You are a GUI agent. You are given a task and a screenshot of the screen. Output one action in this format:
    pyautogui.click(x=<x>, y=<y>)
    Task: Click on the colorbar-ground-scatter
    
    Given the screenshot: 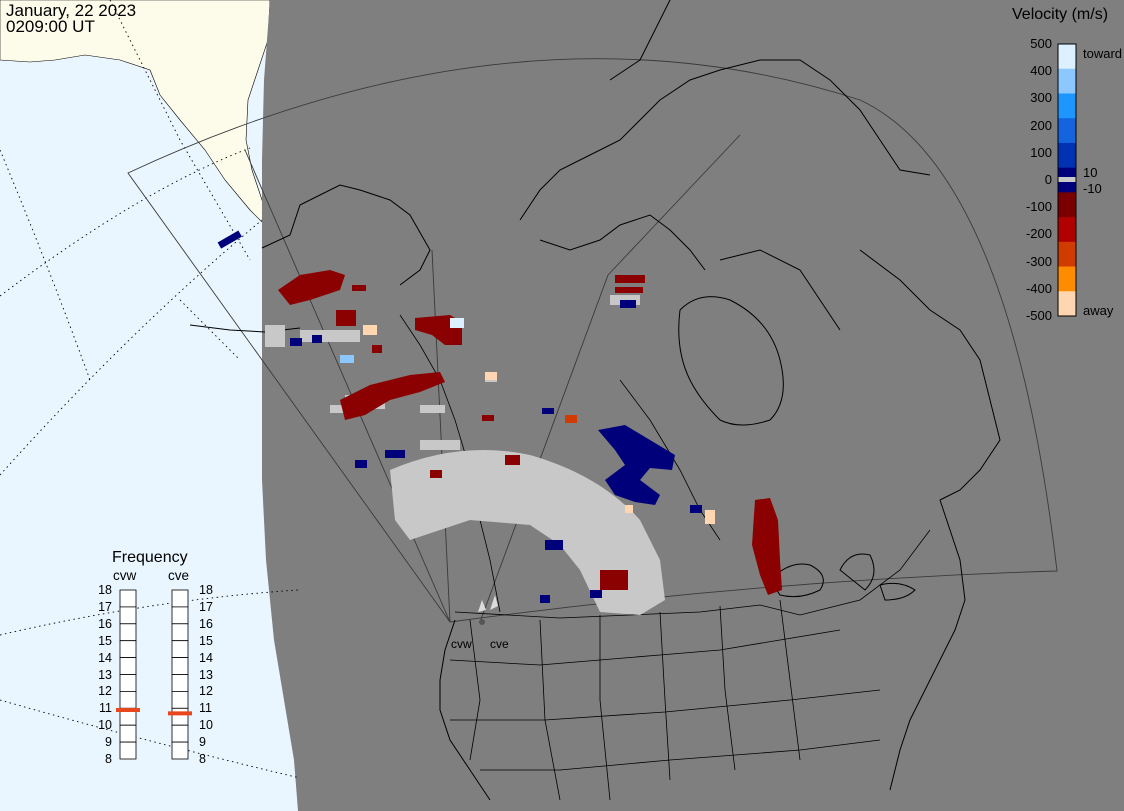 What is the action you would take?
    pyautogui.click(x=1067, y=179)
    